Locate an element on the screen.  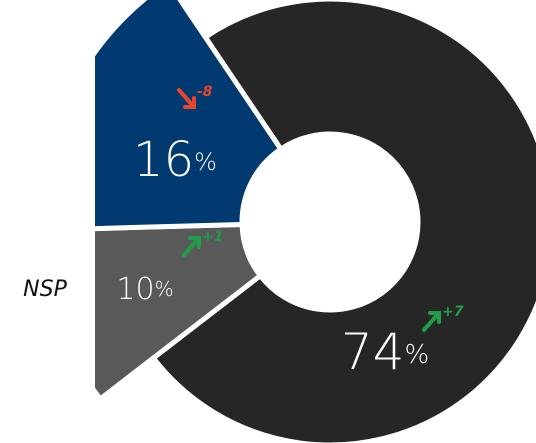
value-label: 16% is located at coordinates (175, 160).